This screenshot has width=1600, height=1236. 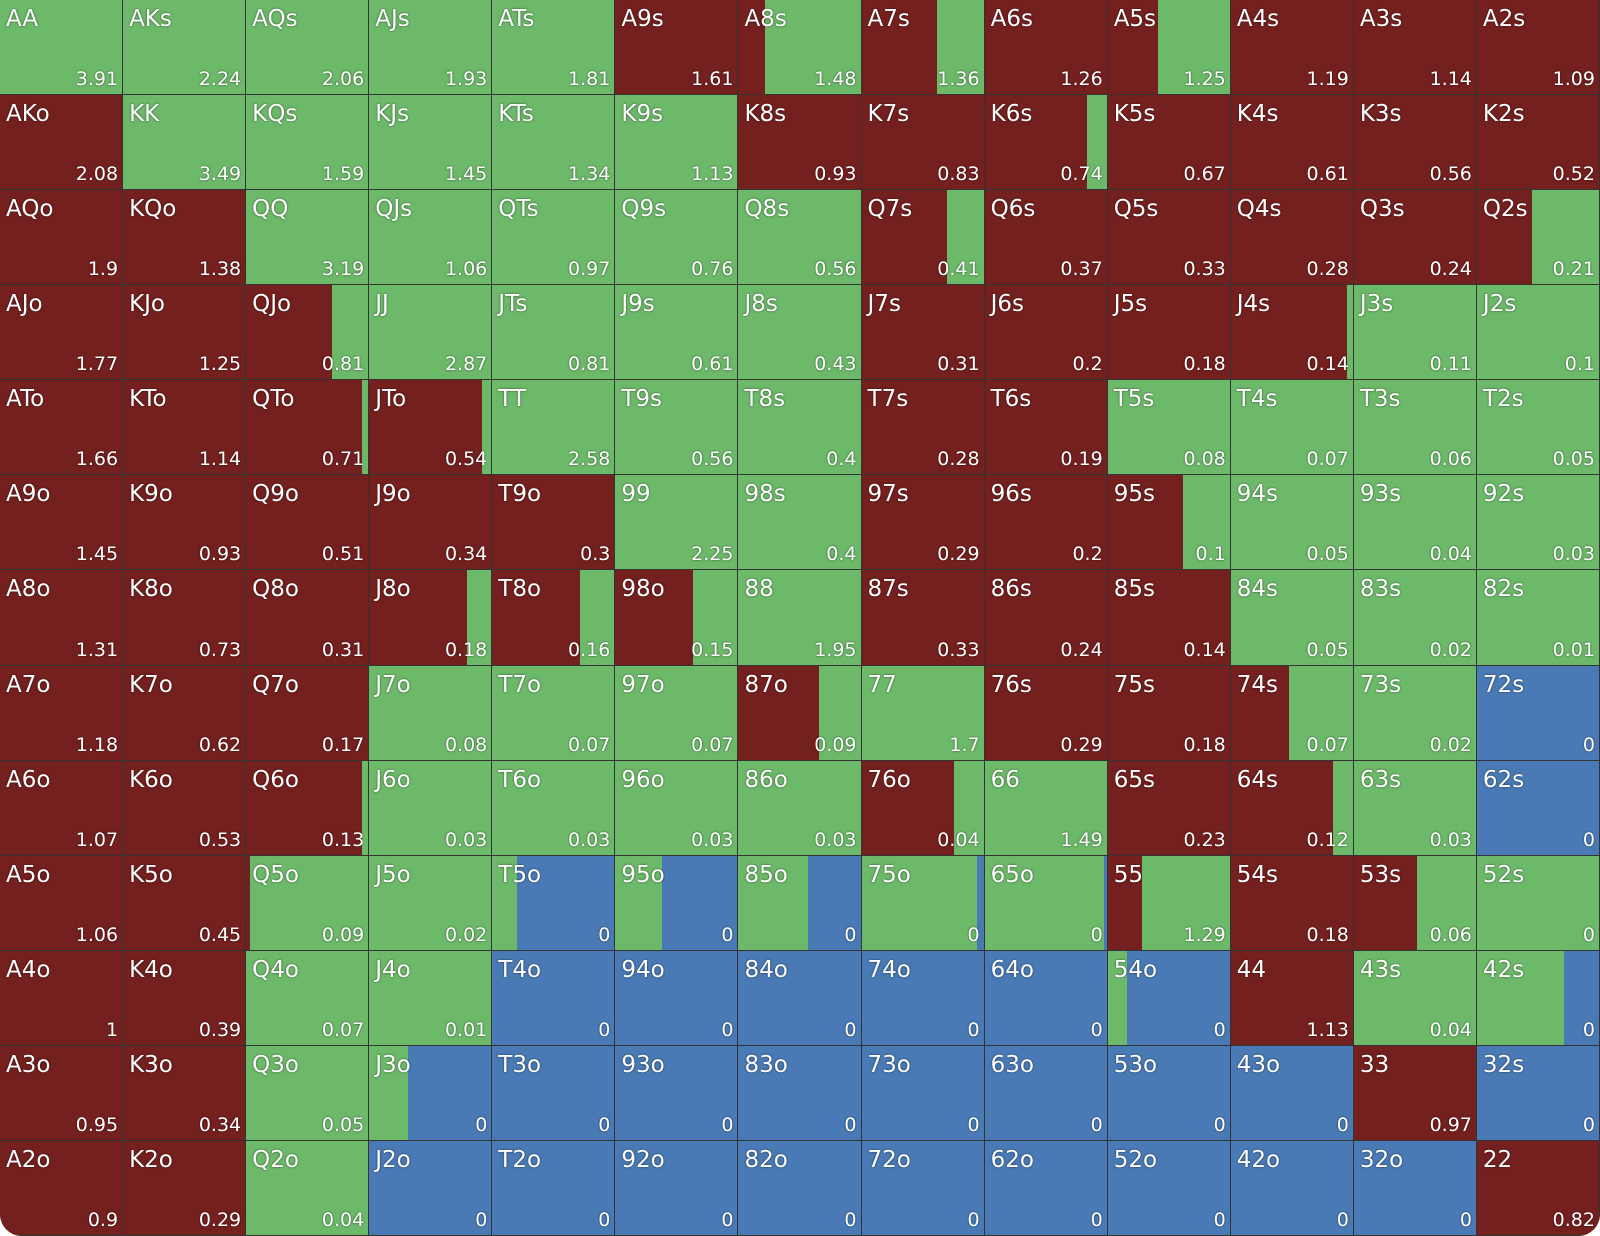 What do you see at coordinates (147, 304) in the screenshot?
I see `hand-label: KJo` at bounding box center [147, 304].